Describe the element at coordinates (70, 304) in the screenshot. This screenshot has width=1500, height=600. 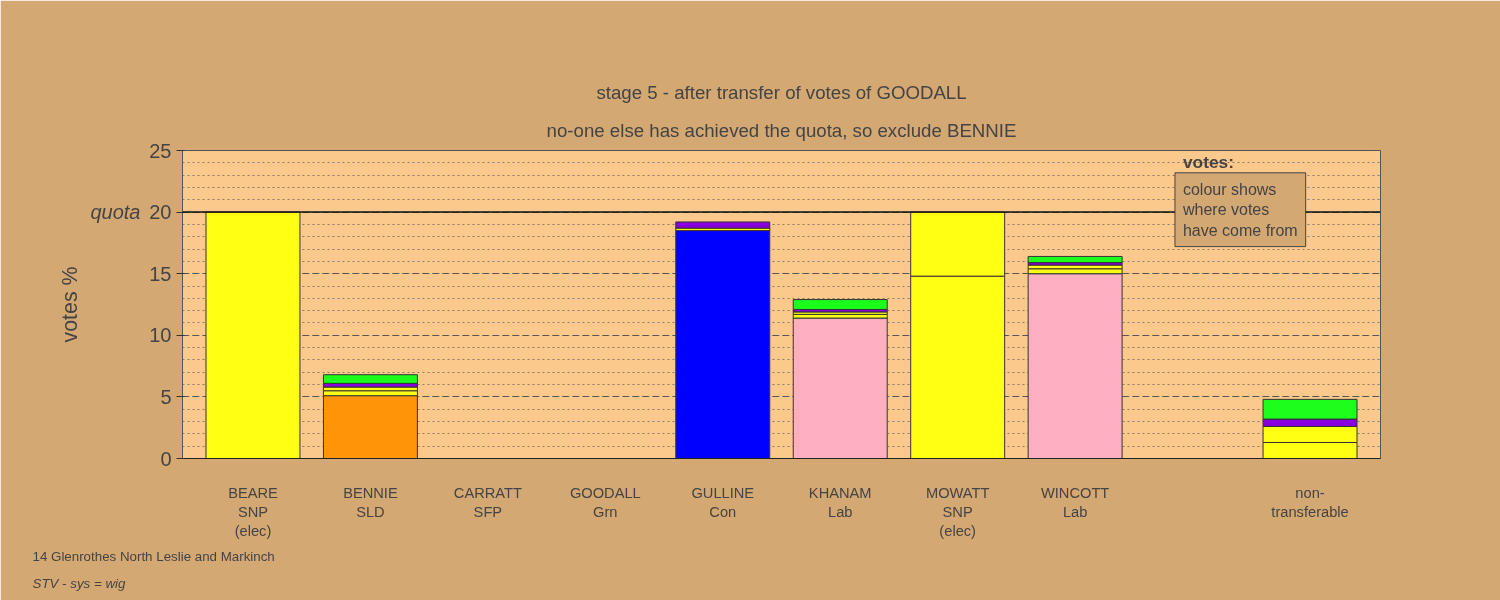
I see `y-axis-title: votes %` at that location.